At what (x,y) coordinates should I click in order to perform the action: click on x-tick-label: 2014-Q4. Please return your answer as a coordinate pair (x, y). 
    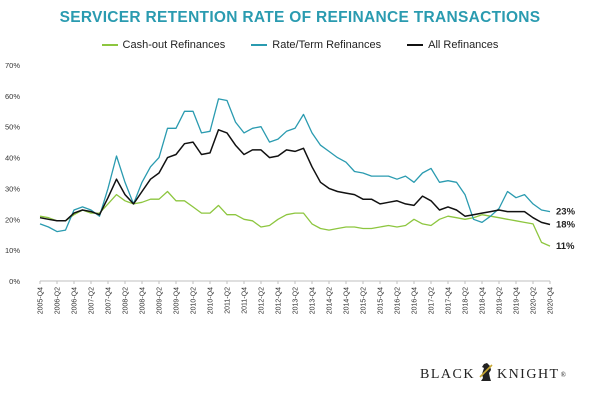
    Looking at the image, I should click on (347, 300).